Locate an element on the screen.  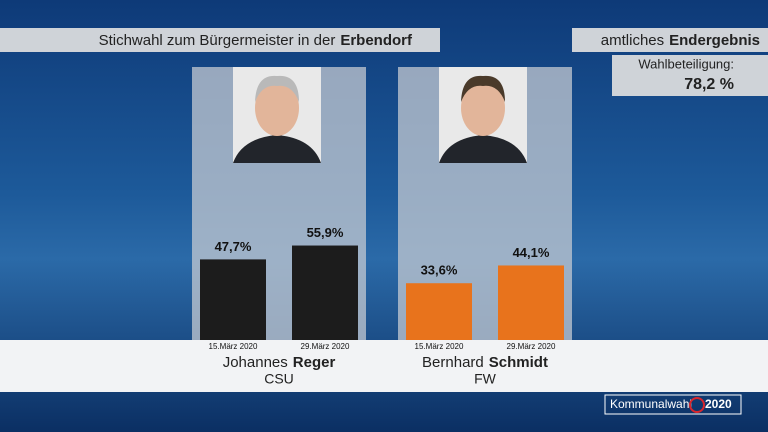
turnout-value: 78,2 % is located at coordinates (709, 84).